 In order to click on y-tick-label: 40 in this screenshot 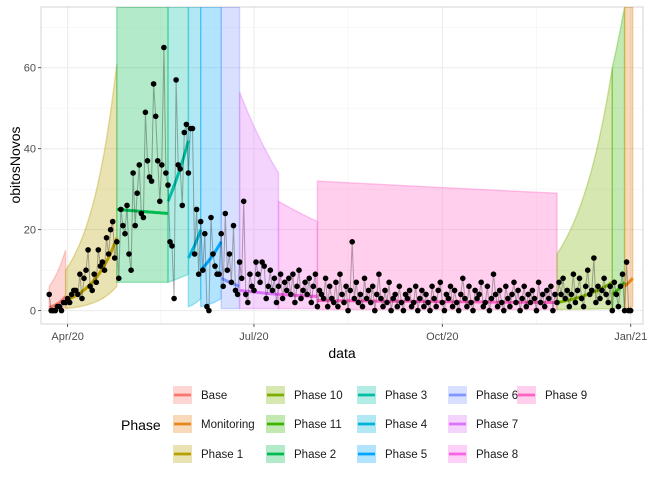, I will do `click(30, 150)`.